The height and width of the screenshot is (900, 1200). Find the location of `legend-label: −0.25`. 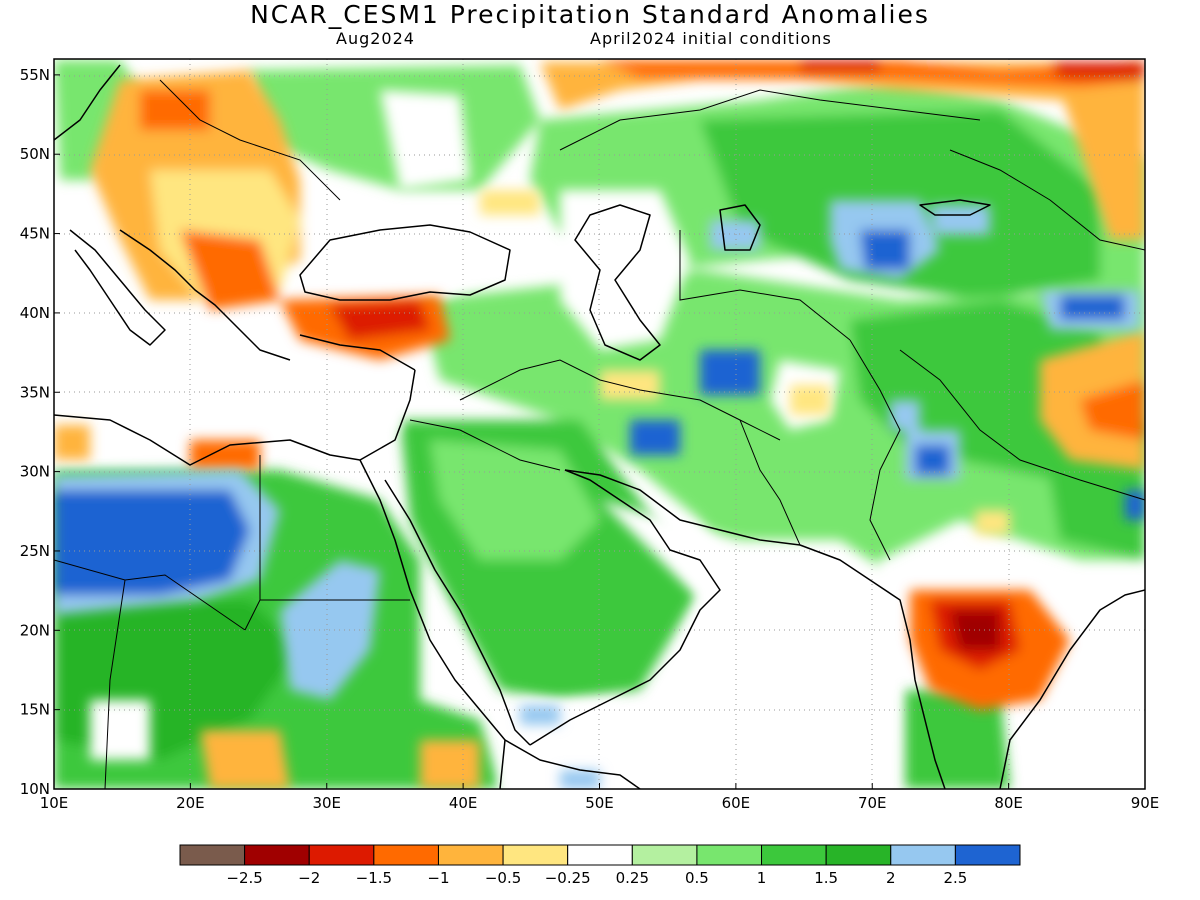

legend-label: −0.25 is located at coordinates (568, 878).